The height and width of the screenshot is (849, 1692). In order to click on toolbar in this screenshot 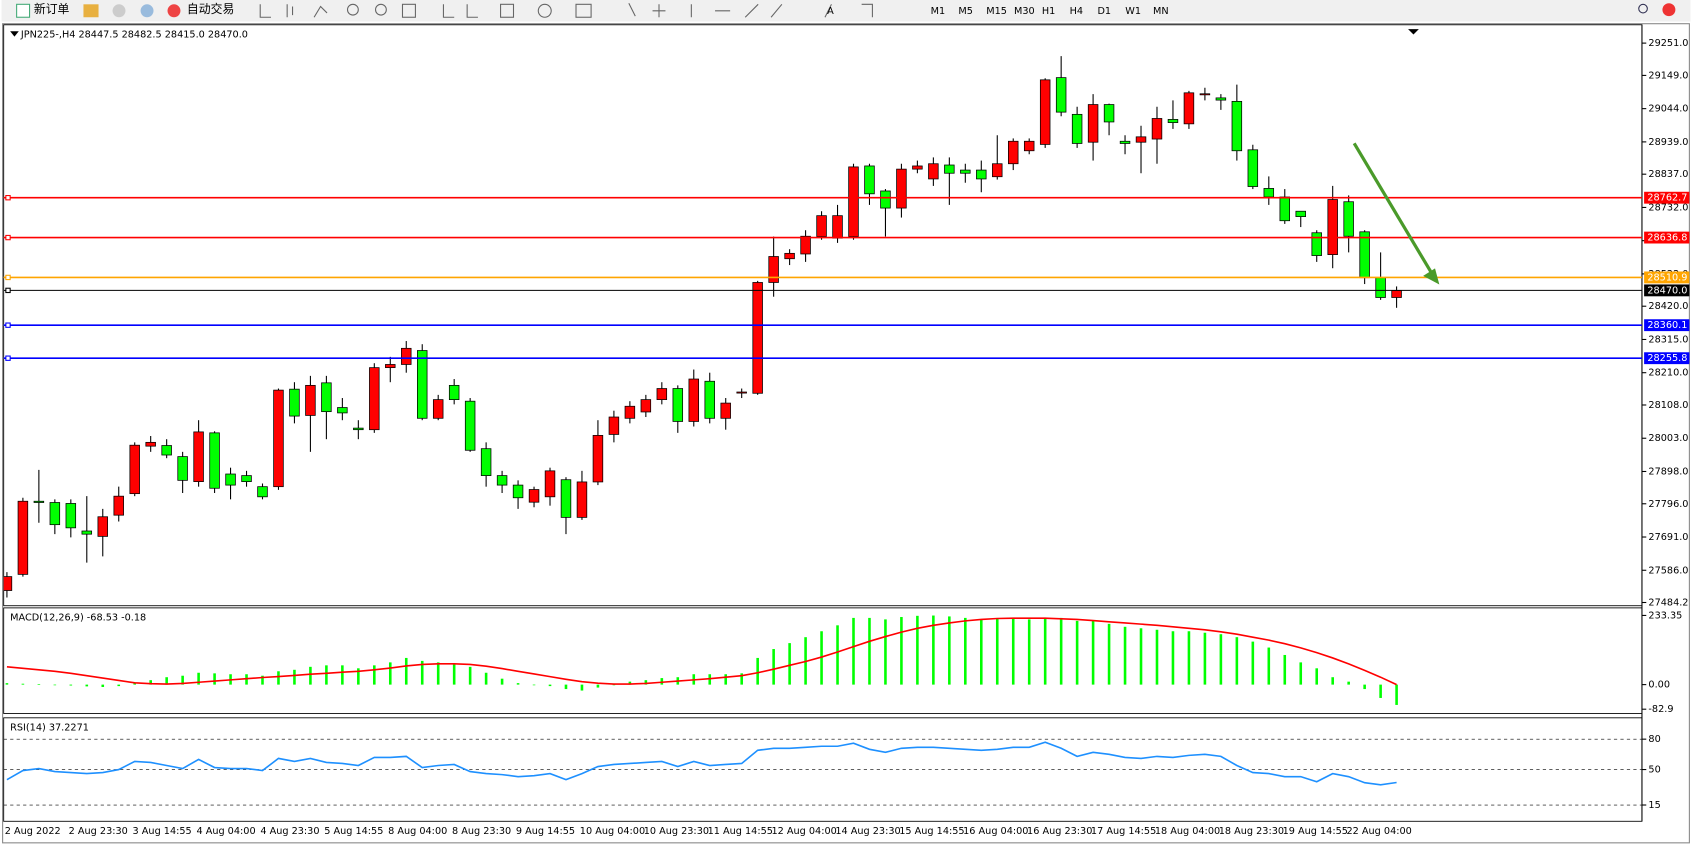, I will do `click(846, 11)`.